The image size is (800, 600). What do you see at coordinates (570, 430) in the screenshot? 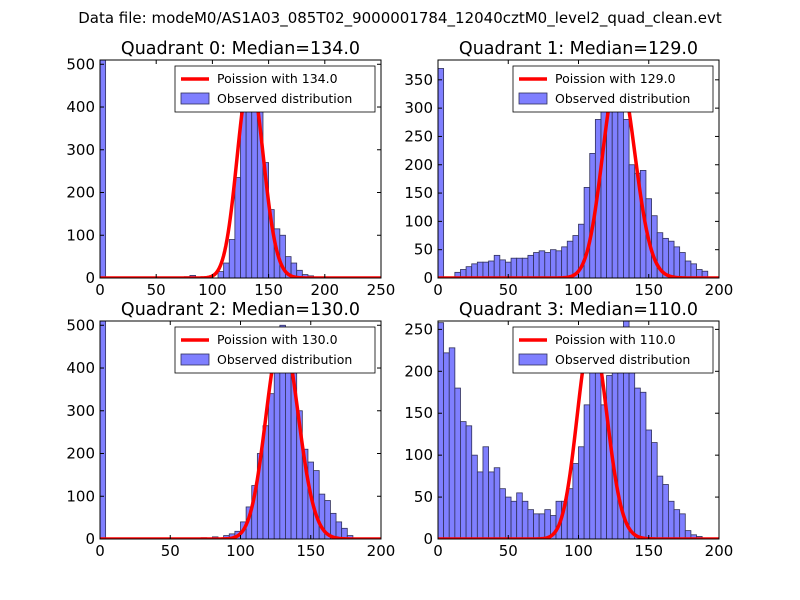
I see `histogram` at bounding box center [570, 430].